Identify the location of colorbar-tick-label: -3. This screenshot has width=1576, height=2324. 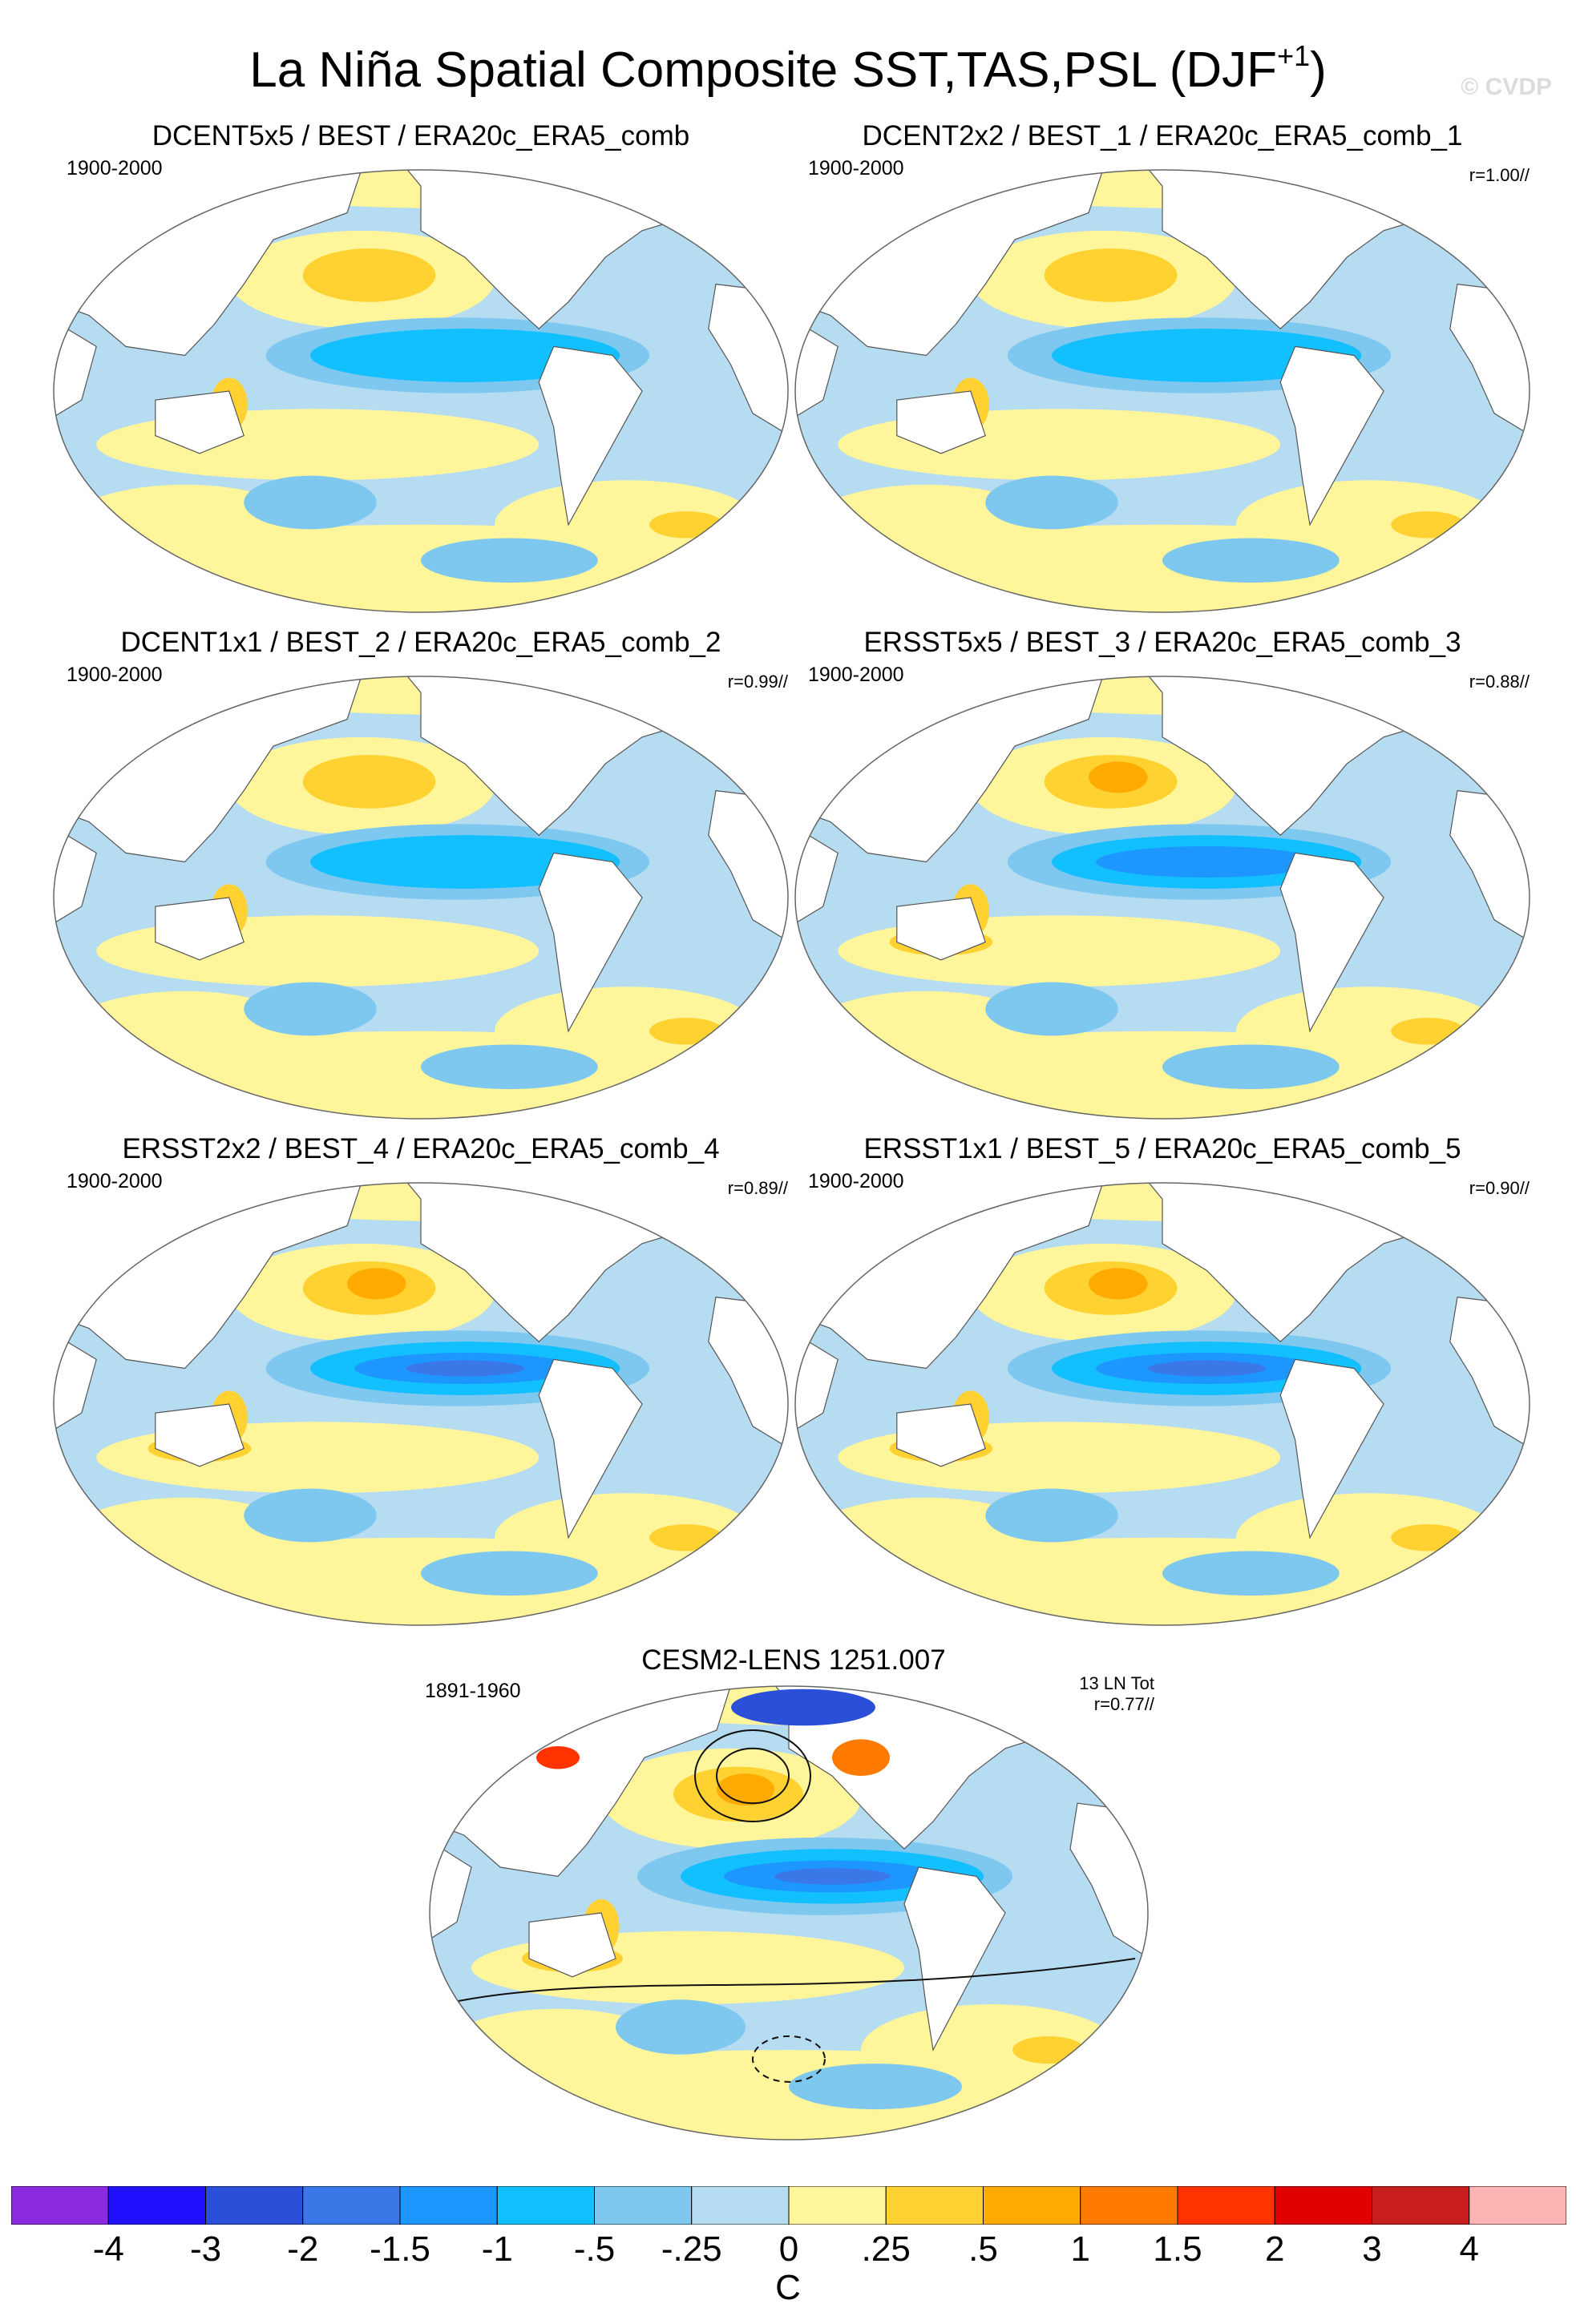
(205, 2249).